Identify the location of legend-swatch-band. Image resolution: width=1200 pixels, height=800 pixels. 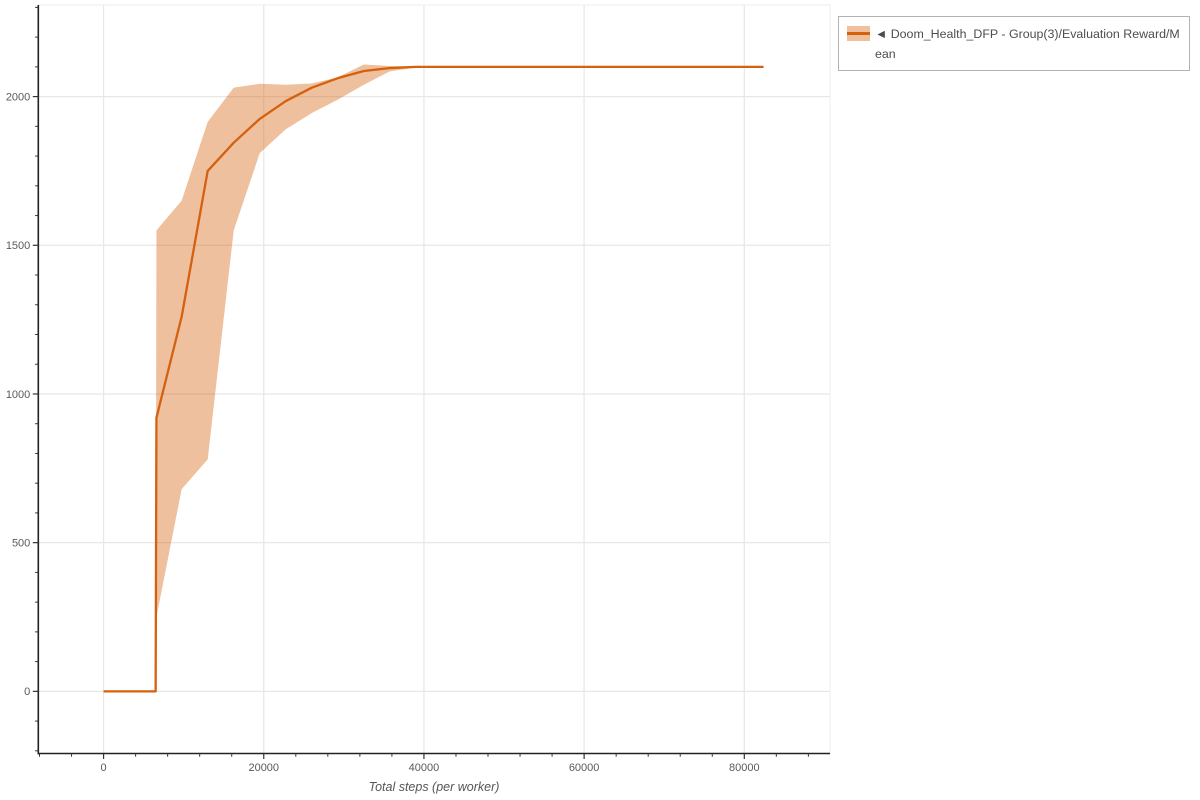
(858, 33).